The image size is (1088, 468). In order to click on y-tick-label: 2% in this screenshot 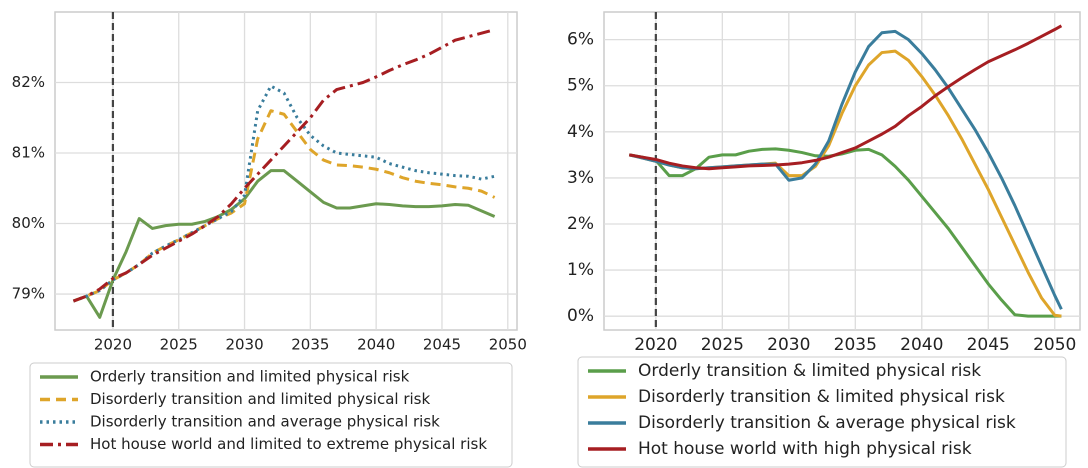, I will do `click(580, 224)`.